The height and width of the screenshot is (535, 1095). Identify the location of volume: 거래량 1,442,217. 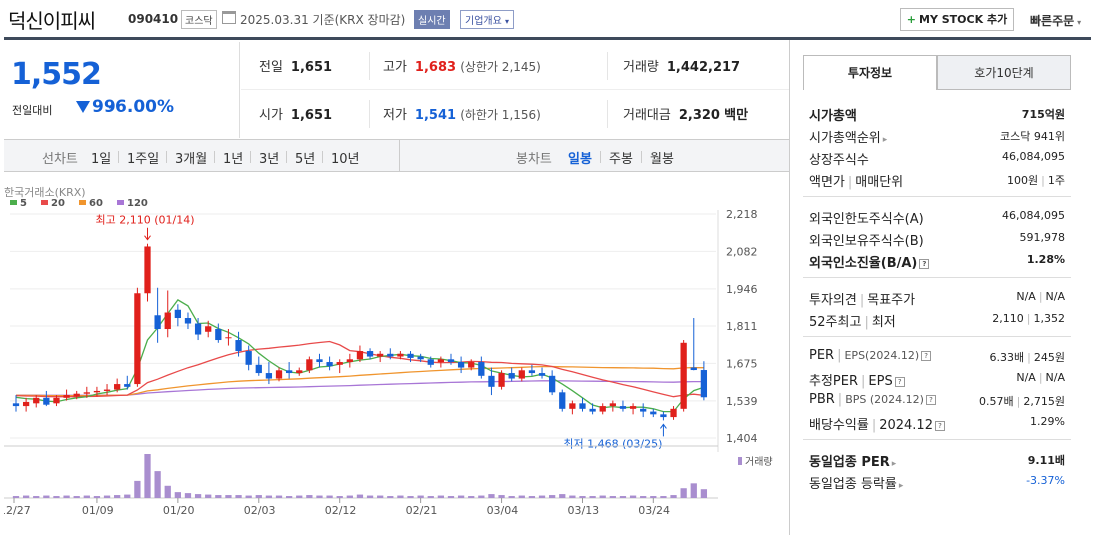
(682, 67).